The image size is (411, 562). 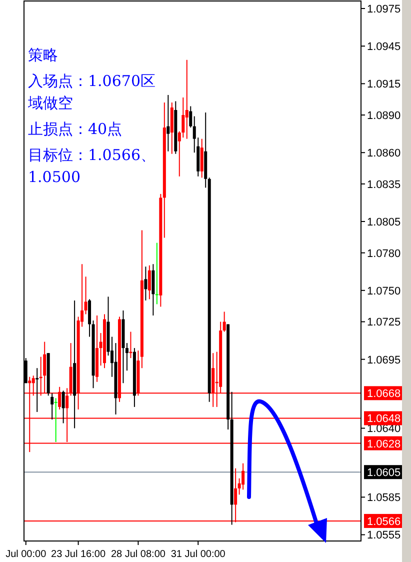 I want to click on x-tick-label: 23 Jul 16:00, so click(x=78, y=554).